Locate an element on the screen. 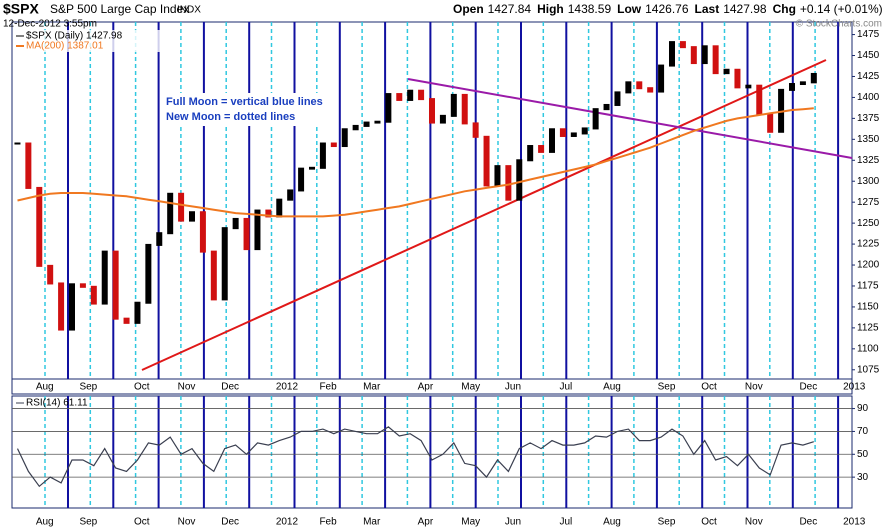 The width and height of the screenshot is (893, 532). quote-label: Chg is located at coordinates (784, 9).